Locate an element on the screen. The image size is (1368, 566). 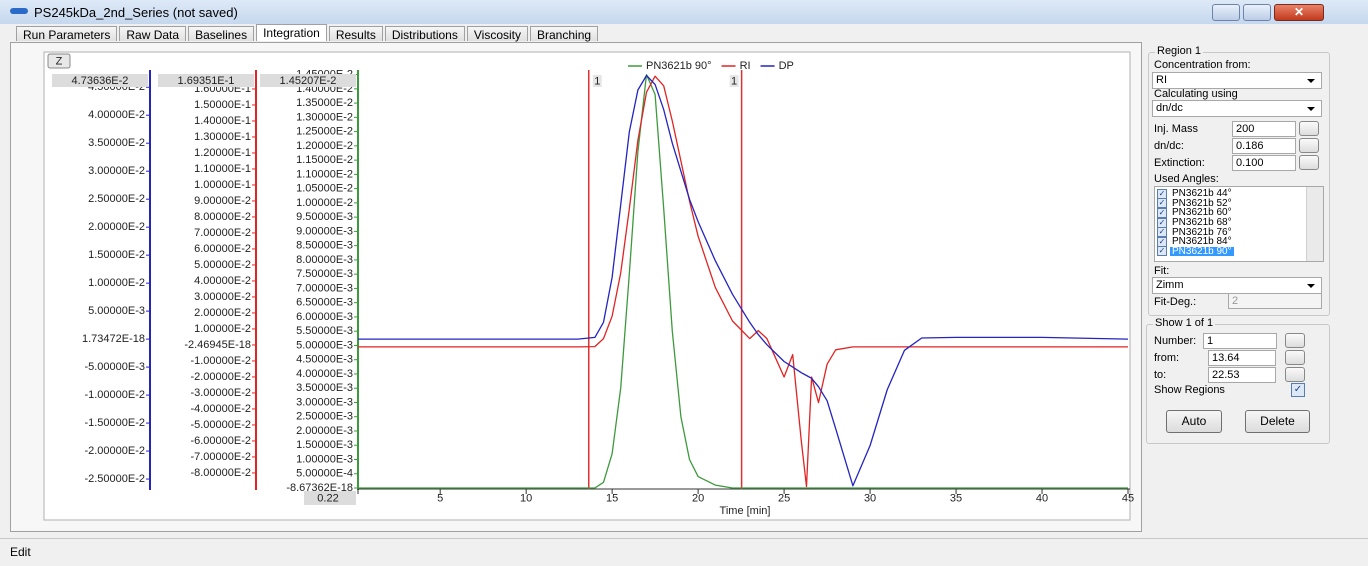
text-input: 13.64 is located at coordinates (1242, 358).